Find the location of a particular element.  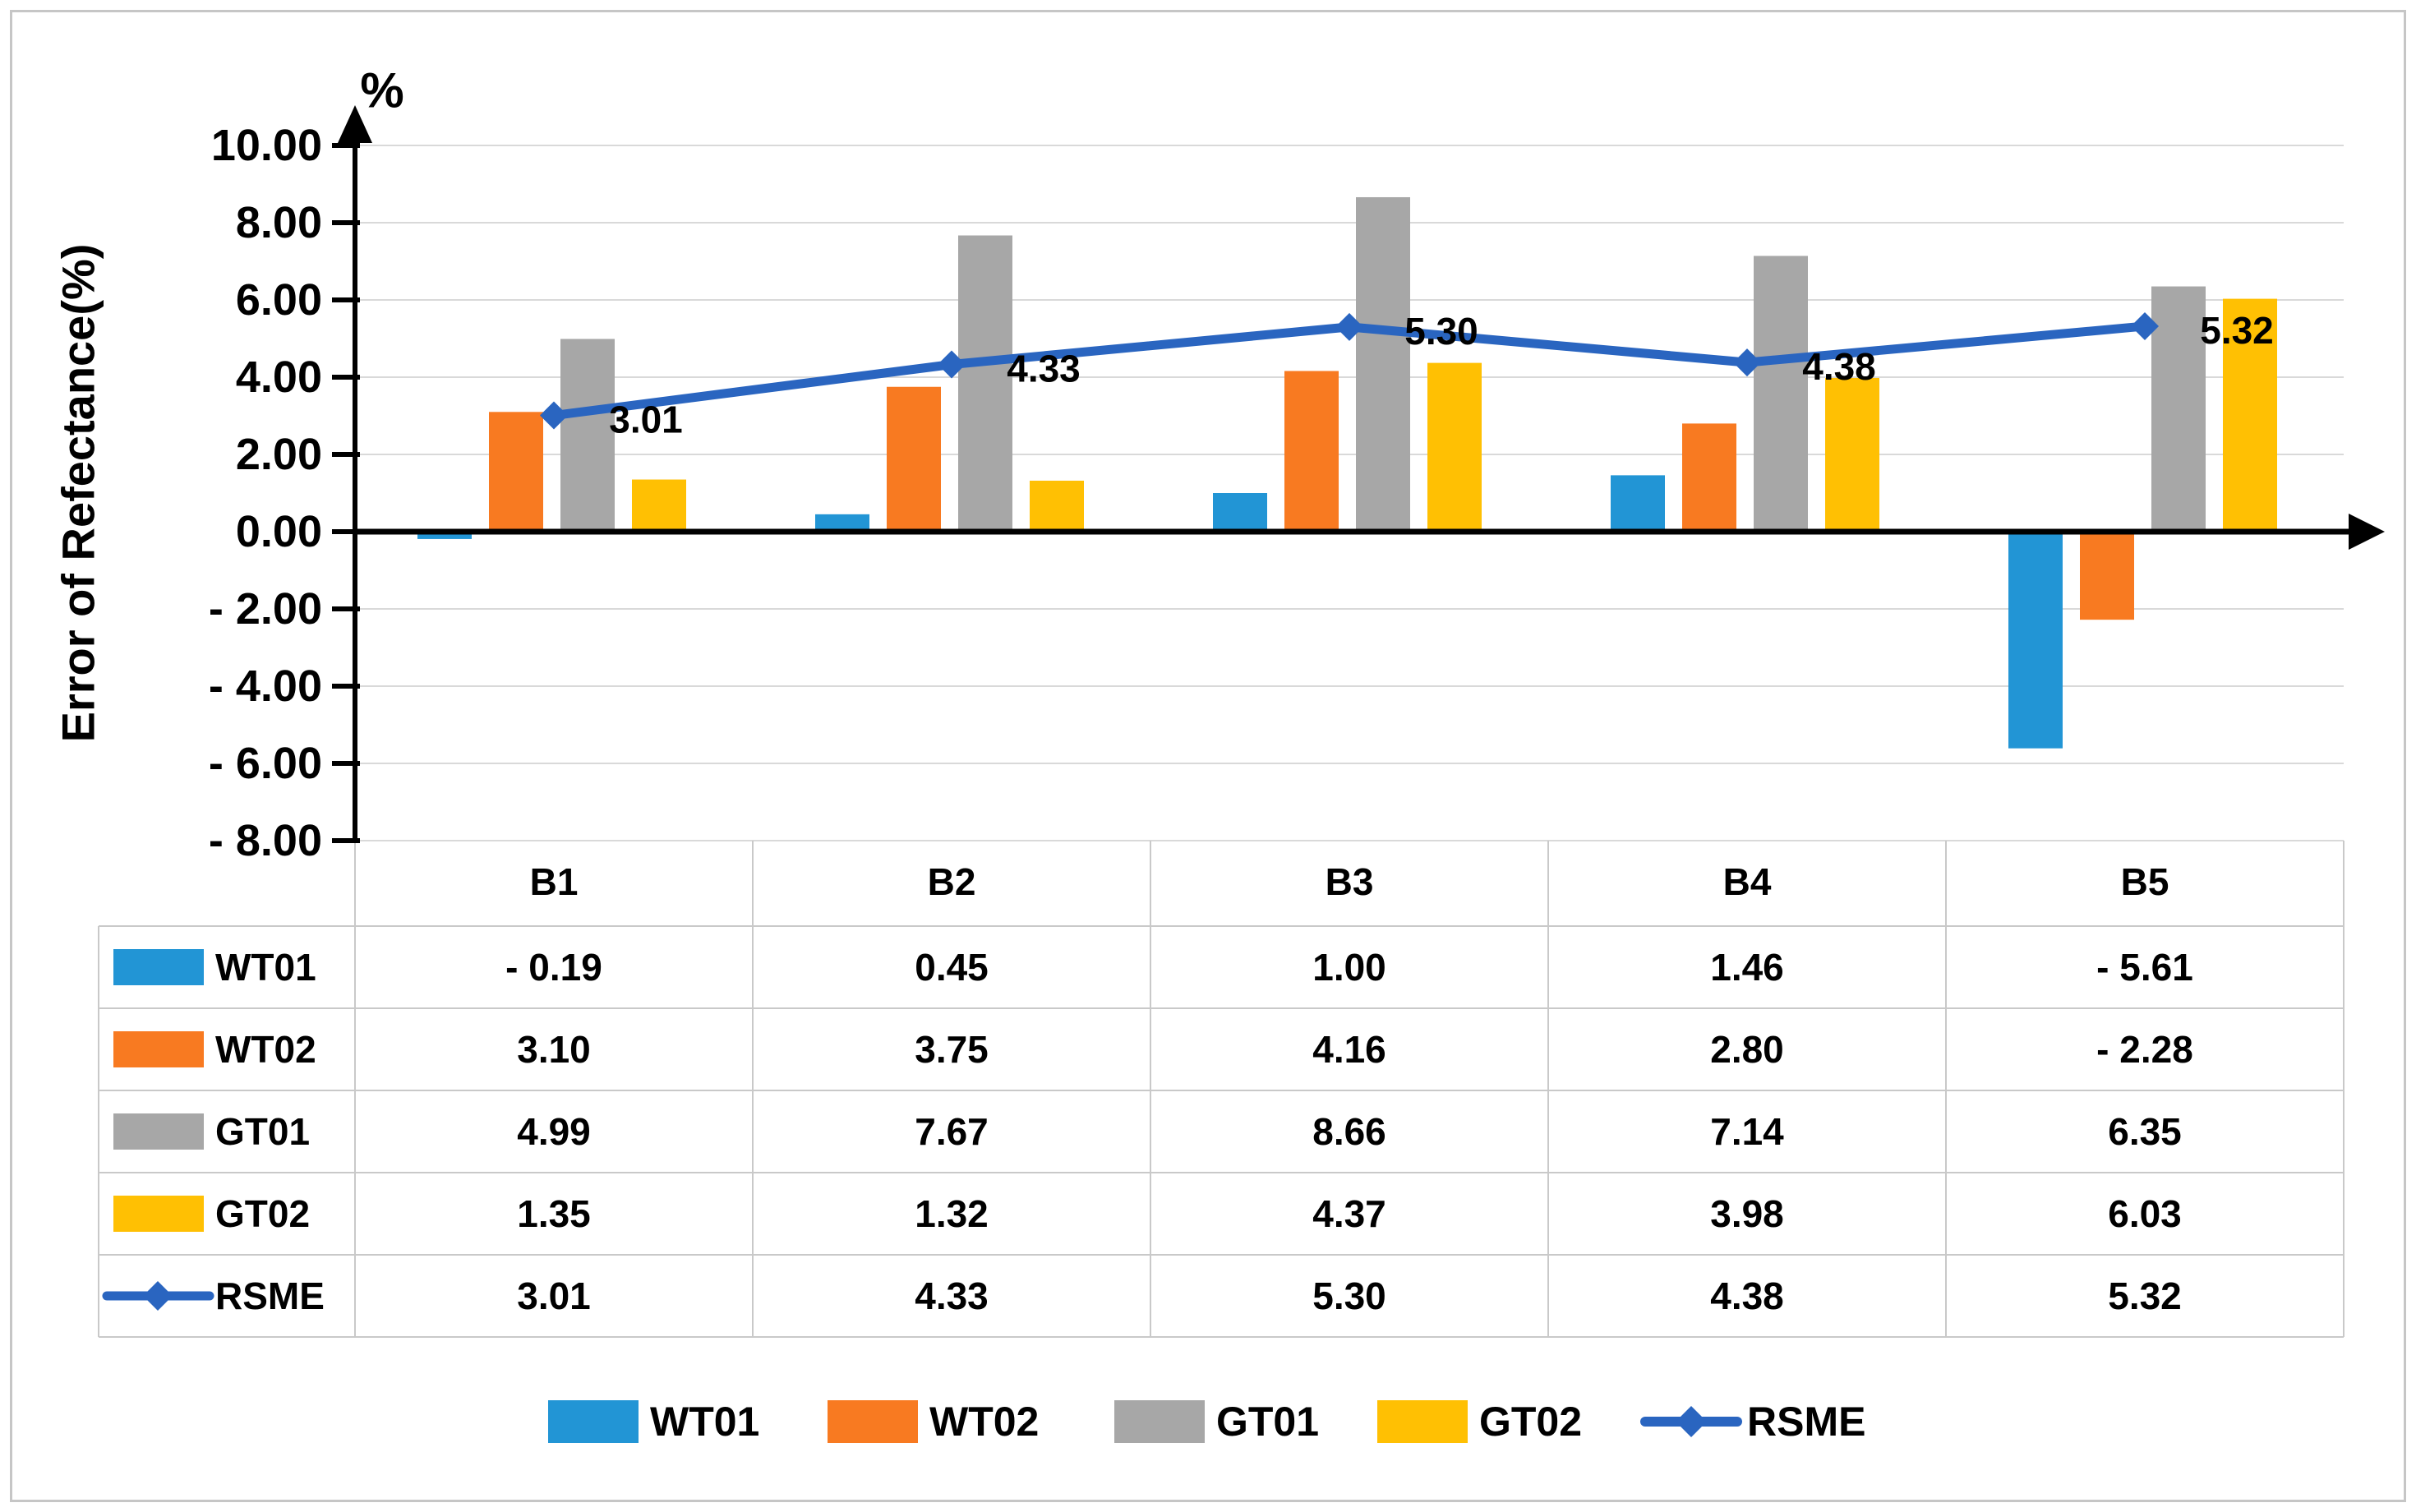

legend-label: GT02 is located at coordinates (1531, 1422).